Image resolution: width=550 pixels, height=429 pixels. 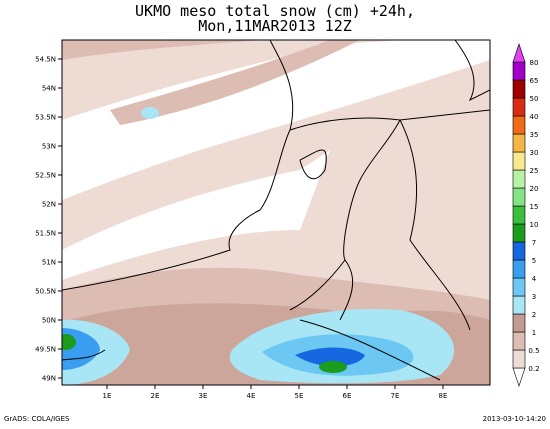 I want to click on y-tick-label: 49.5N, so click(x=45, y=350).